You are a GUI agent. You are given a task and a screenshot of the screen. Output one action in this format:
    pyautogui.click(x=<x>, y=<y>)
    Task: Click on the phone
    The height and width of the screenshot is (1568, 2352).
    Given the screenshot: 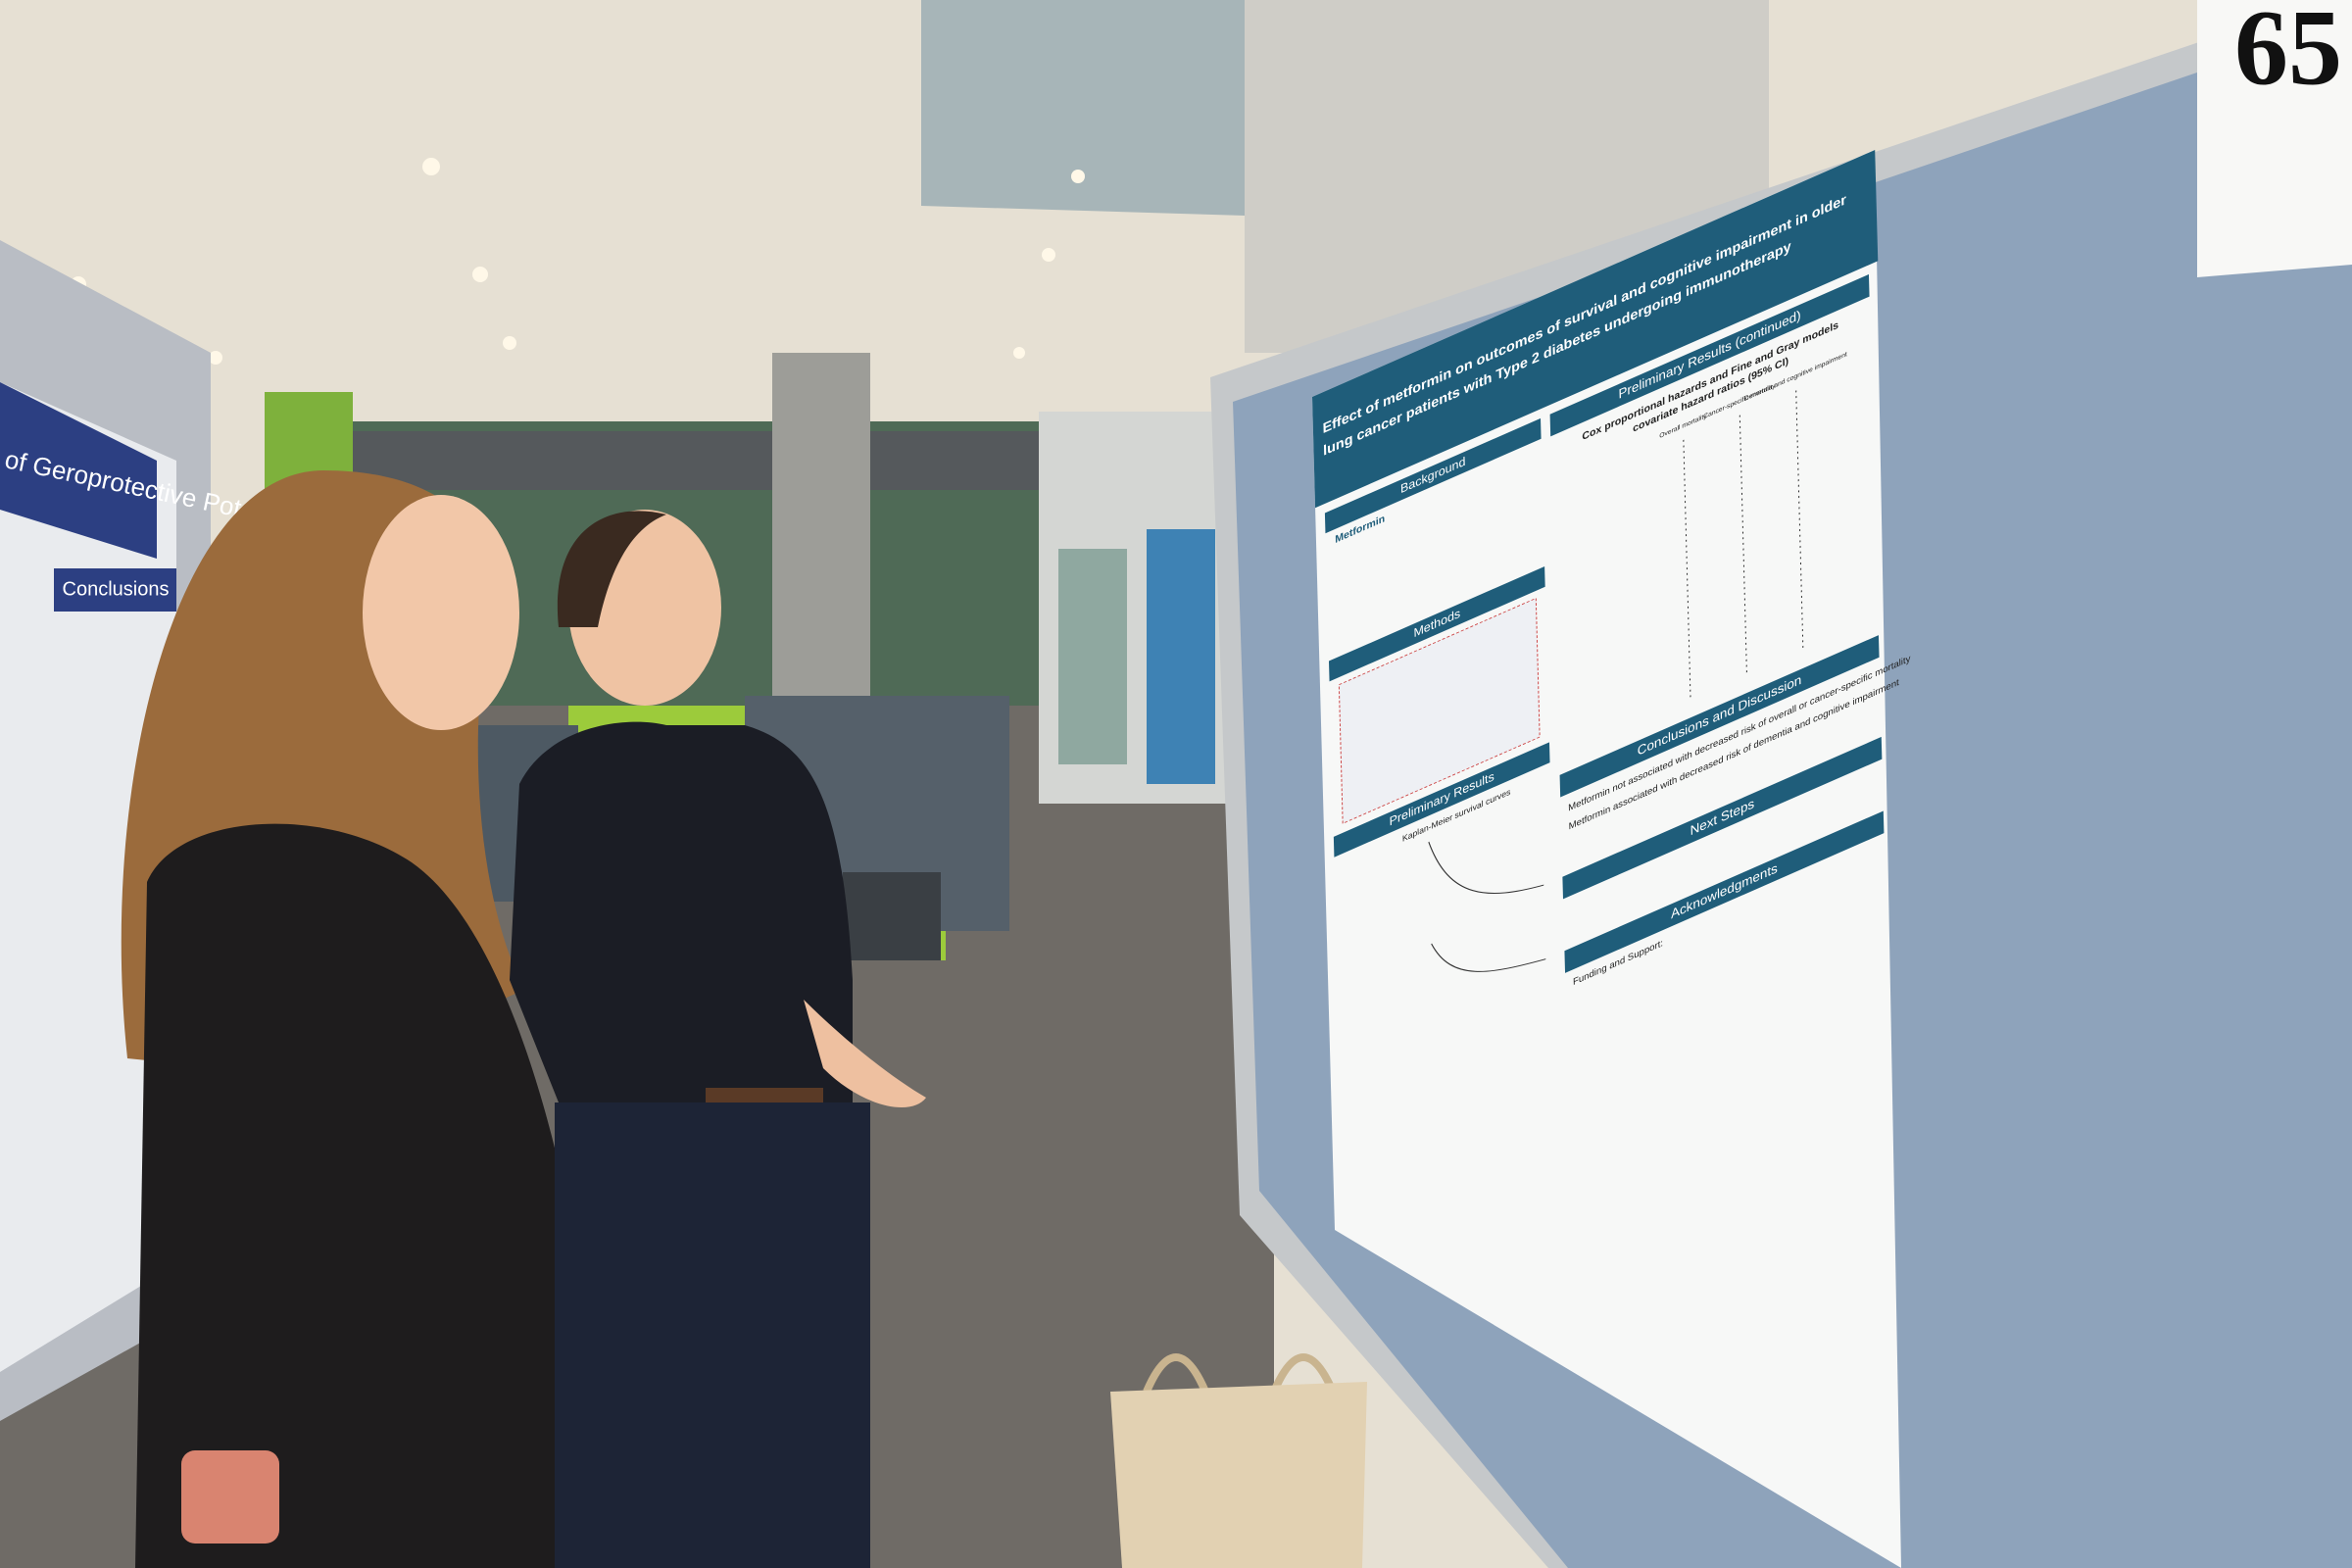 What is the action you would take?
    pyautogui.click(x=230, y=1497)
    